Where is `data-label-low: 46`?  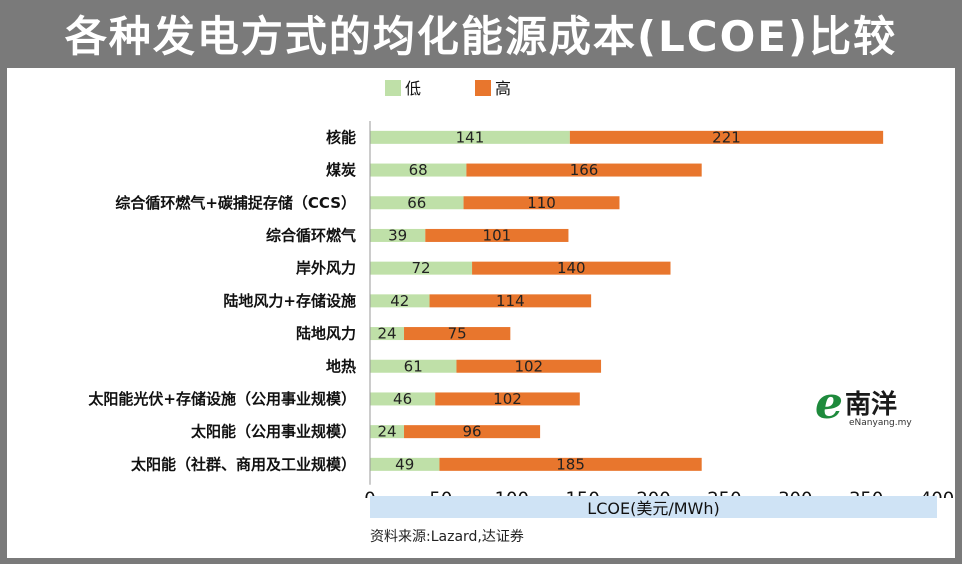 data-label-low: 46 is located at coordinates (402, 399).